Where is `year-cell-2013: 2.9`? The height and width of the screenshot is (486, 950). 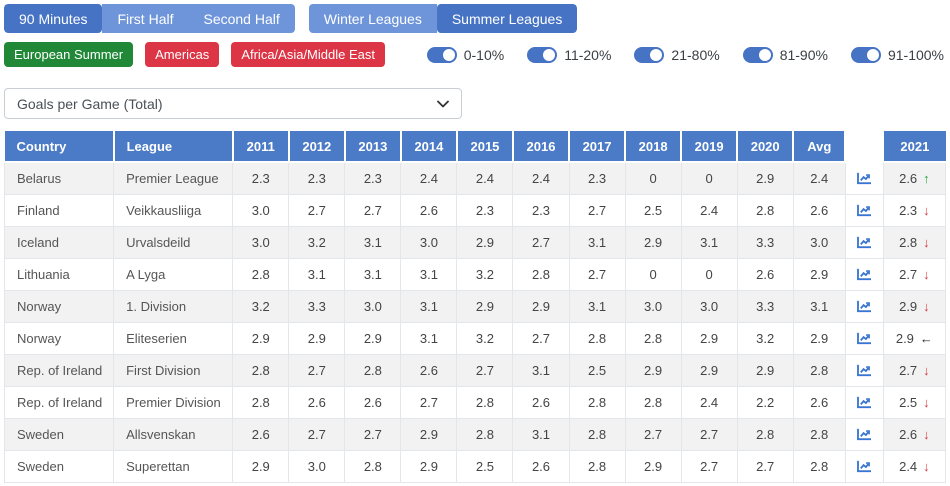
year-cell-2013: 2.9 is located at coordinates (373, 338).